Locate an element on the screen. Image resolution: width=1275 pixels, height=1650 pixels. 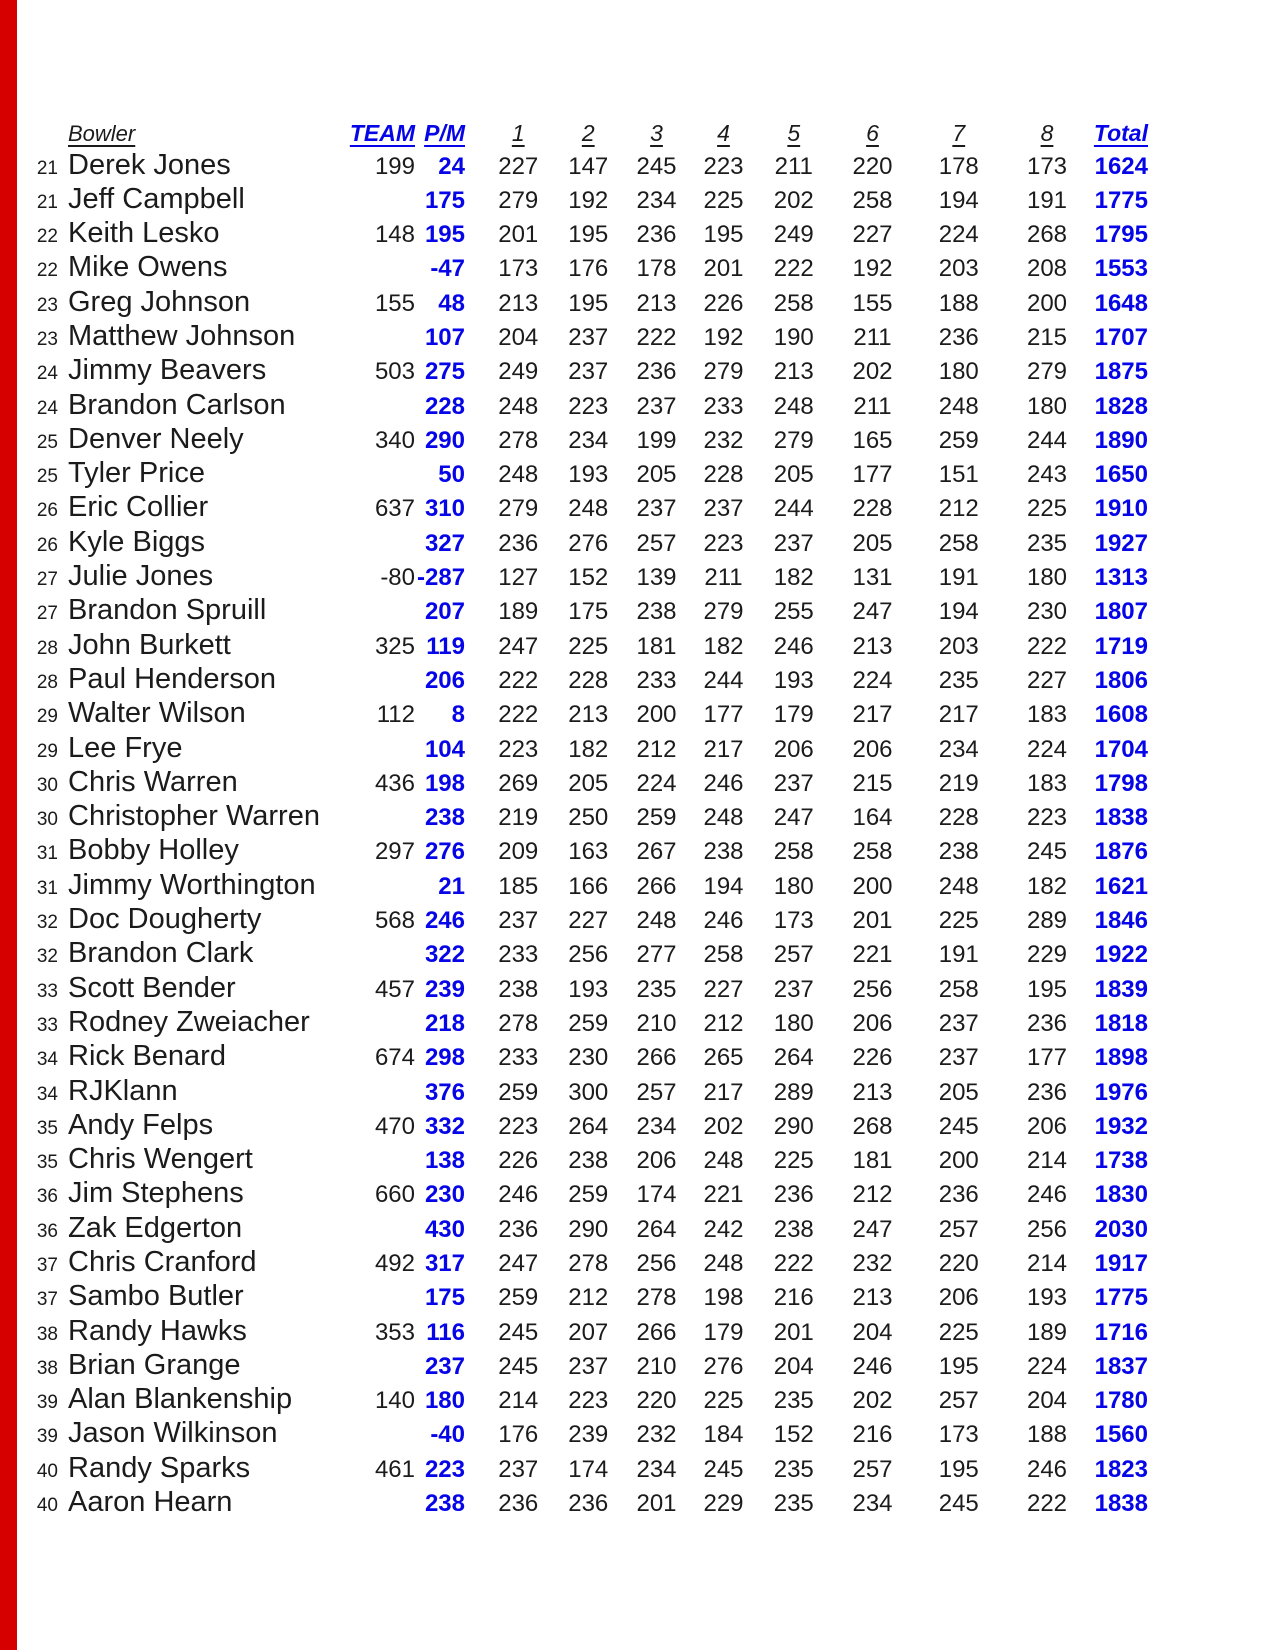
game-score: 217 is located at coordinates (958, 715).